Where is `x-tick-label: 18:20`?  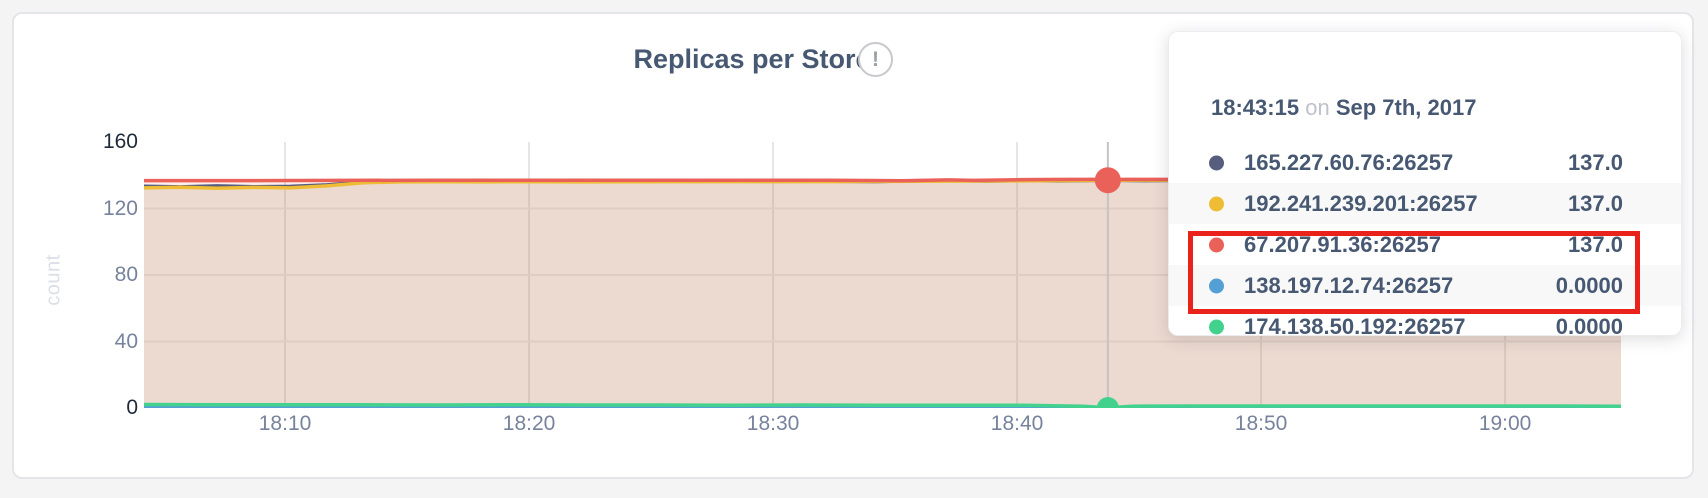 x-tick-label: 18:20 is located at coordinates (529, 423).